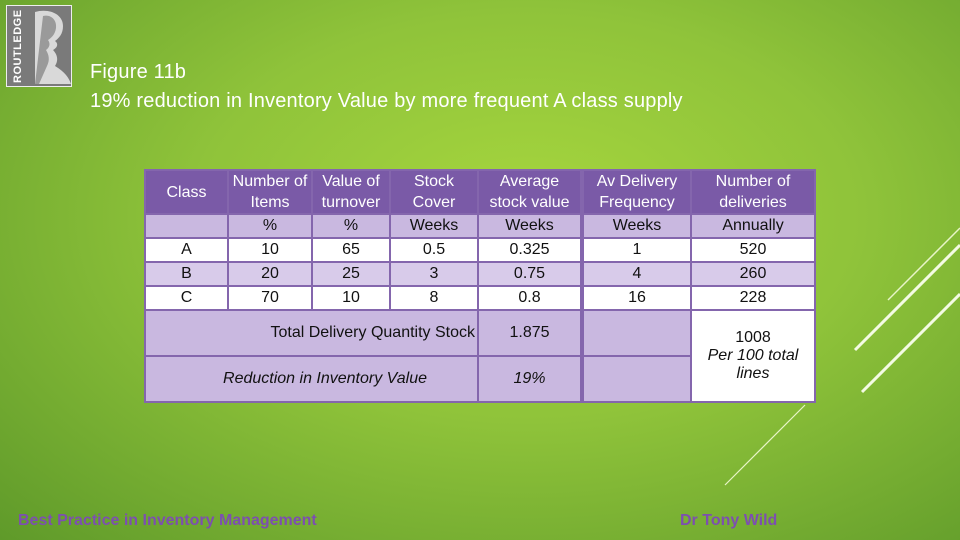 The height and width of the screenshot is (540, 960). What do you see at coordinates (530, 298) in the screenshot?
I see `table-cell: 0.8` at bounding box center [530, 298].